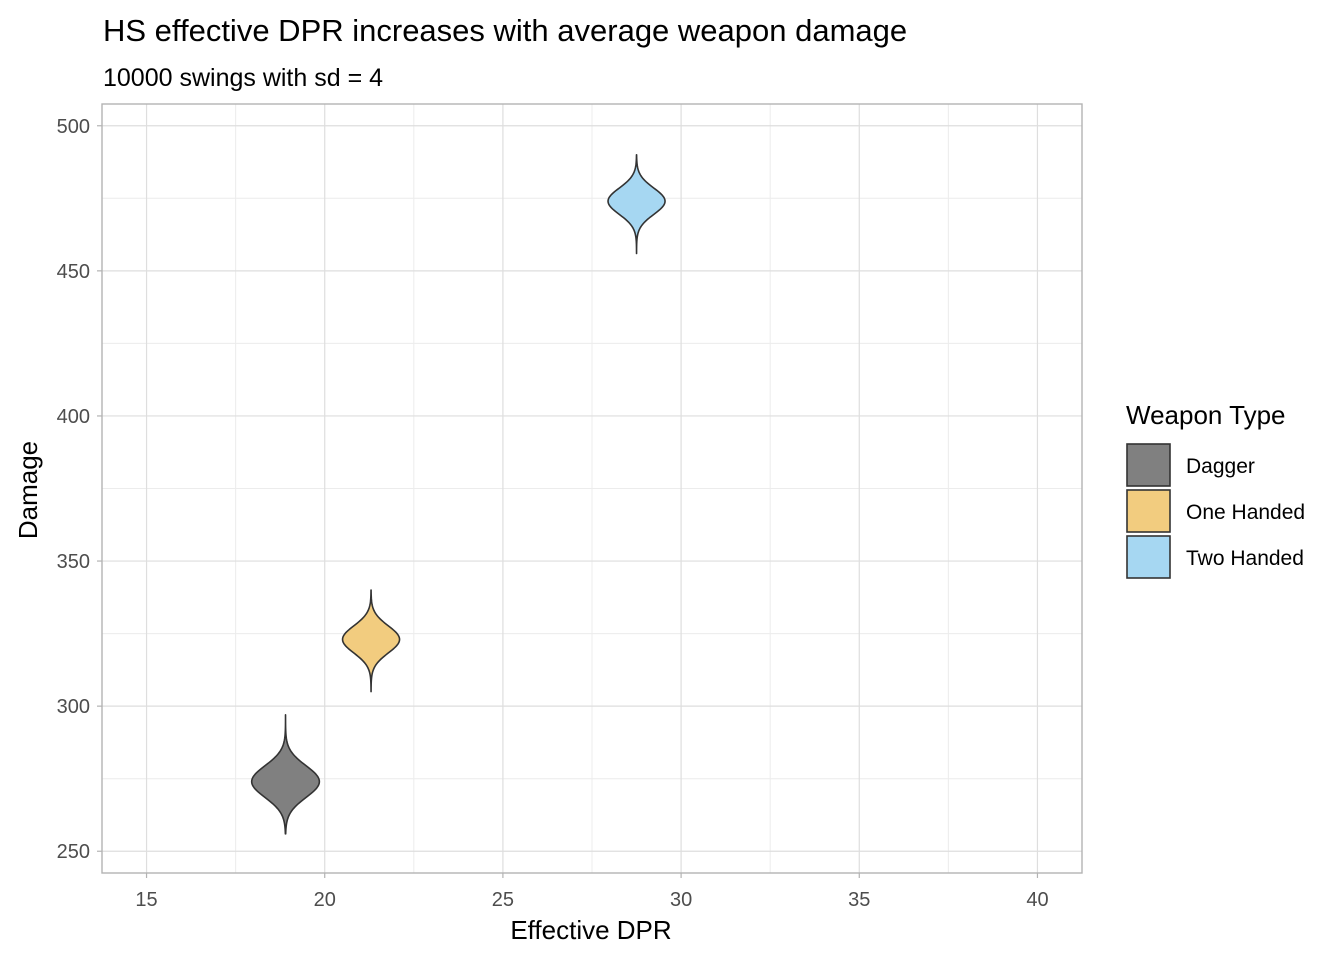  What do you see at coordinates (79, 489) in the screenshot?
I see `y-axis-ticks: 250 300 350 400 450 500` at bounding box center [79, 489].